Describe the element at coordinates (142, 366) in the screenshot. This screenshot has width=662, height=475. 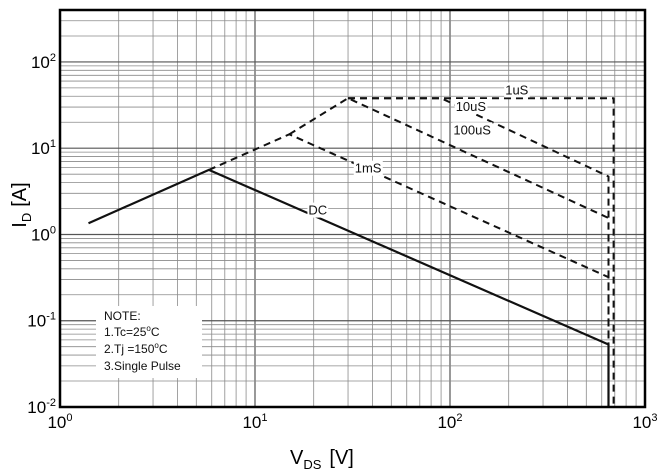
I see `note-line-3: 3.Single Pulse` at that location.